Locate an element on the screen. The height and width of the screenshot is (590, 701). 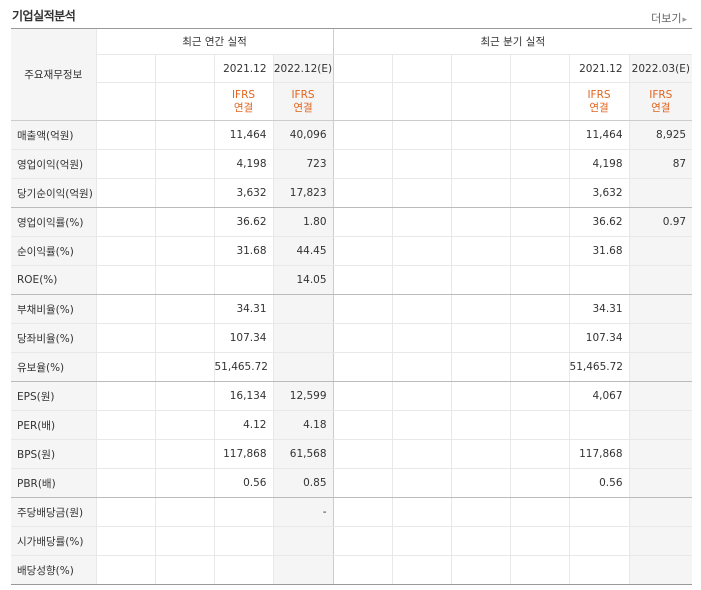
table-row: 배당성향(%) is located at coordinates (352, 570).